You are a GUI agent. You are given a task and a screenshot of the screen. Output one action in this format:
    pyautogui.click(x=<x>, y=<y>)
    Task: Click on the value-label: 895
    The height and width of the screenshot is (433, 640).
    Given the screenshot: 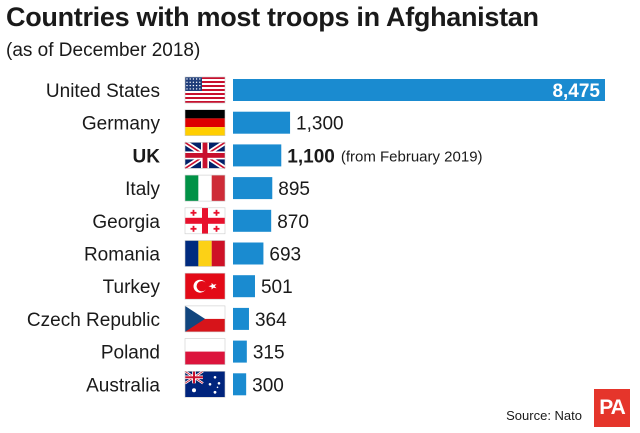 What is the action you would take?
    pyautogui.click(x=294, y=189)
    